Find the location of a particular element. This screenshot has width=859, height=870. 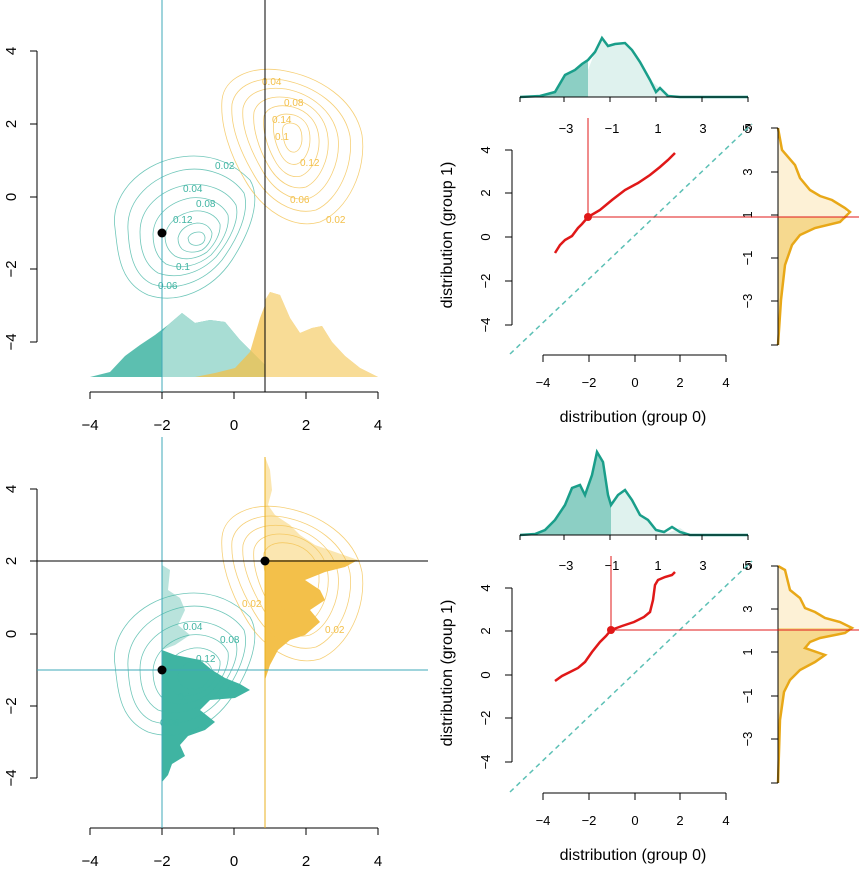

bl-xtick-2: 2 is located at coordinates (306, 861).